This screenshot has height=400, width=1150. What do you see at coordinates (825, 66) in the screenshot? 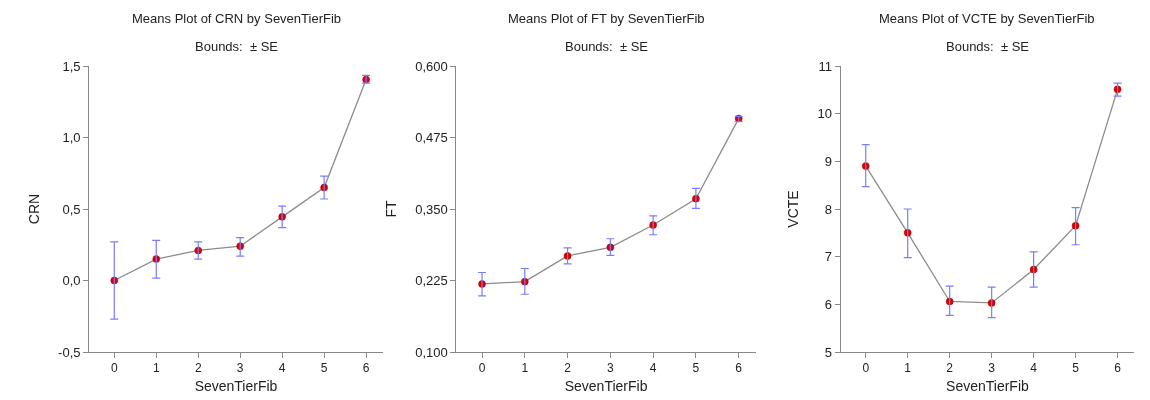
I see `y-tick-label: 11` at bounding box center [825, 66].